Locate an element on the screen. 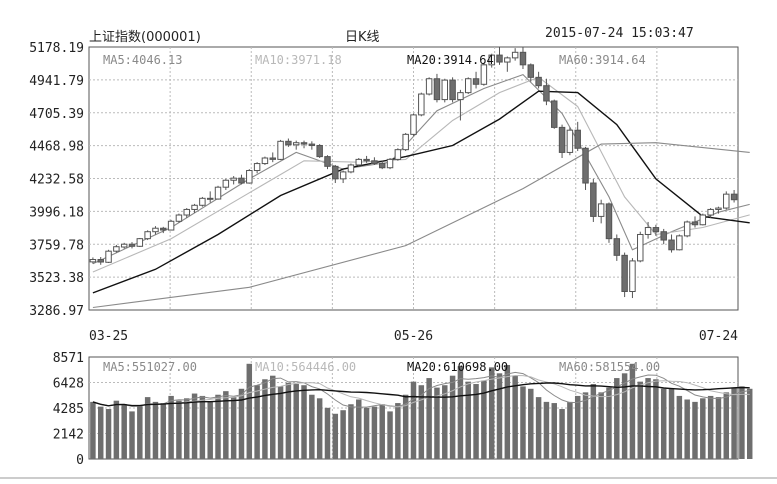 Image resolution: width=777 pixels, height=484 pixels. volume-y-tick: 0 is located at coordinates (80, 460).